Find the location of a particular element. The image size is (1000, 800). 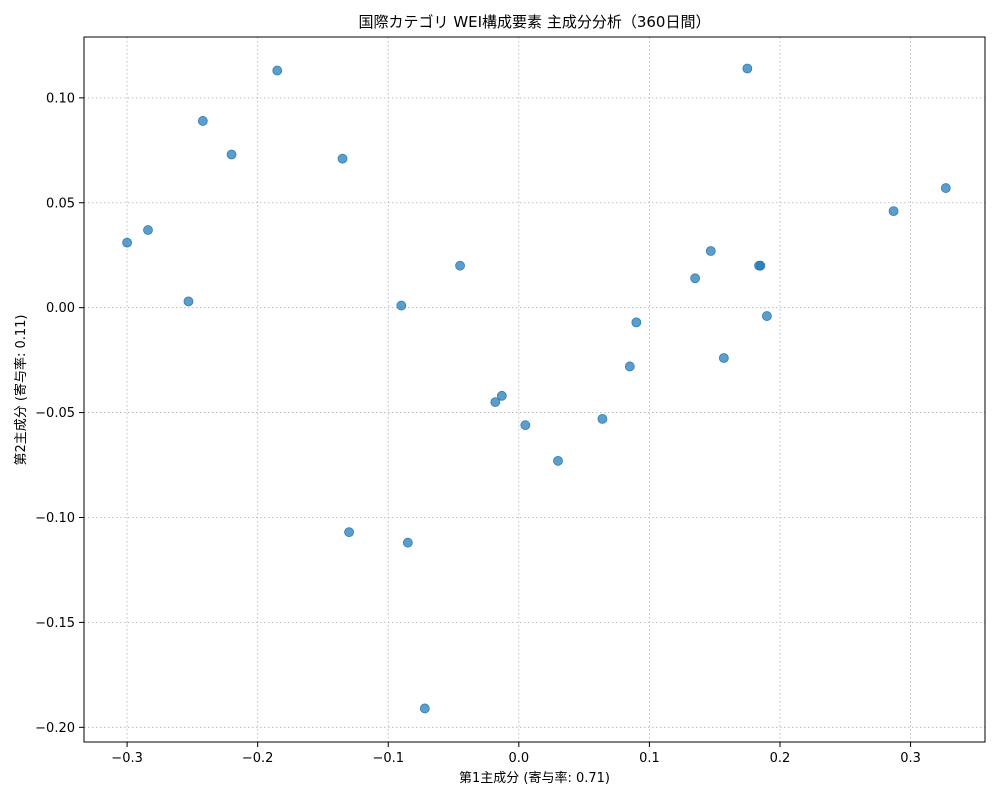

chart-title: 国際カテゴリ WEI構成要素 主成分分析（360日間） is located at coordinates (535, 22).